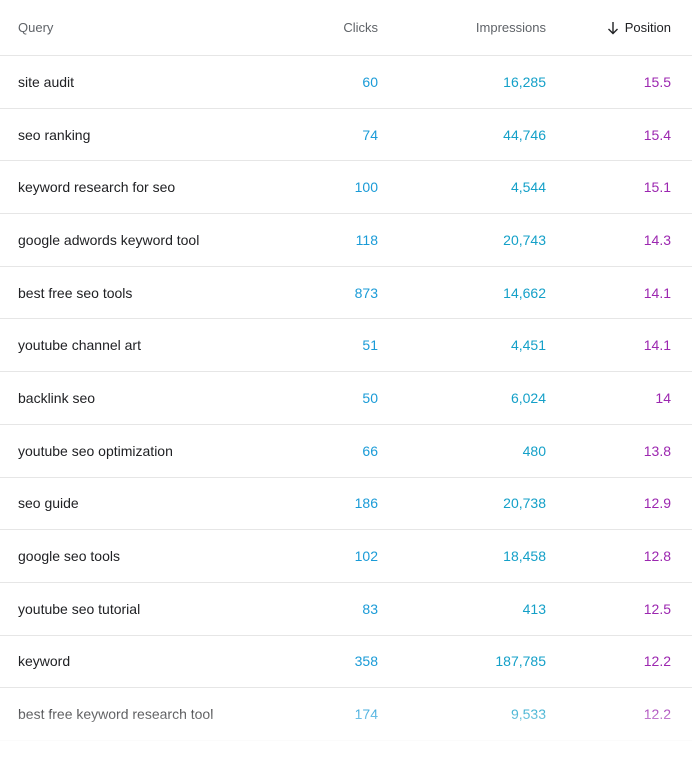  What do you see at coordinates (57, 397) in the screenshot?
I see `query-cell: backlink seo` at bounding box center [57, 397].